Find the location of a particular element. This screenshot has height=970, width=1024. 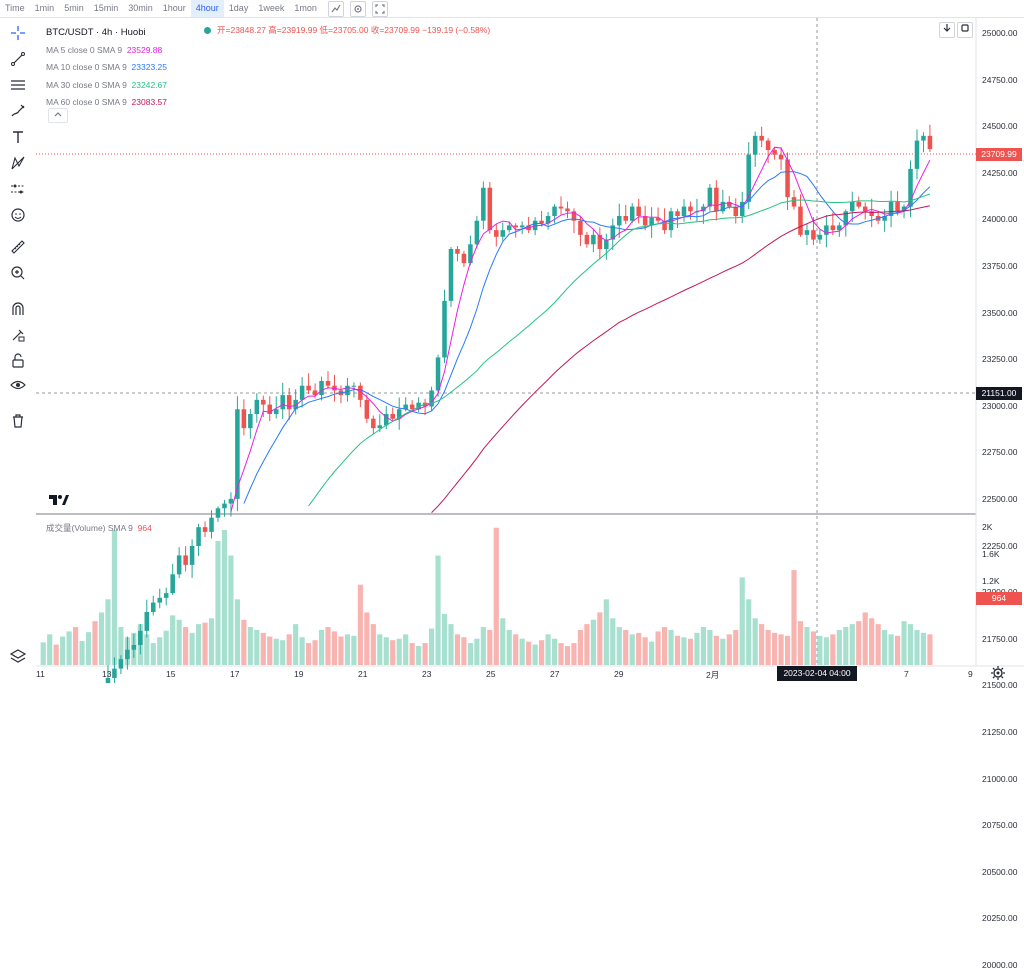

trend-line-icon is located at coordinates (18, 59).